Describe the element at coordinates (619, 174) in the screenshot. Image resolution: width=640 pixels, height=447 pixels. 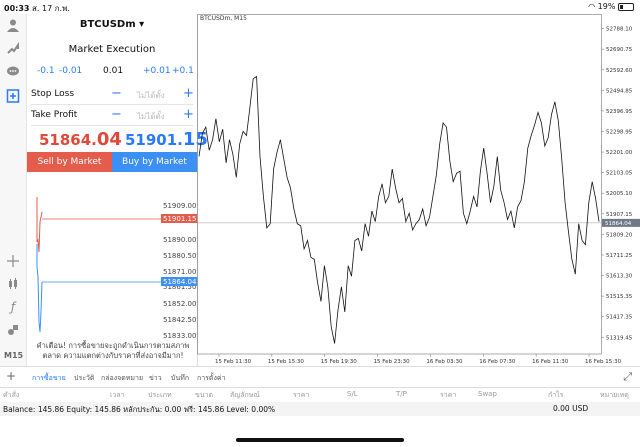
I see `y-tick-label: 52103.05` at that location.